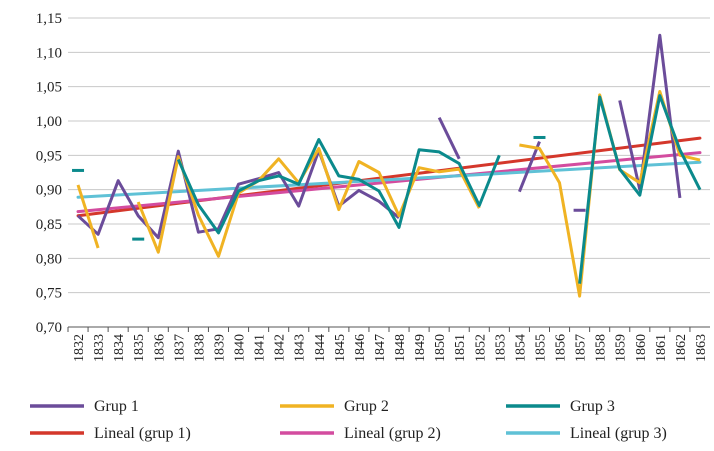 This screenshot has width=714, height=451. I want to click on x-tick-label: 1840, so click(240, 348).